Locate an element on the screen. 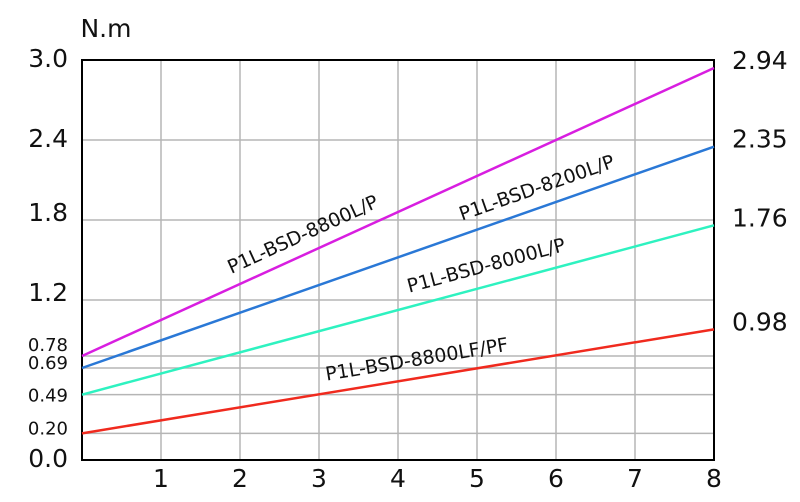 The image size is (800, 502). x-tick-label: 5 is located at coordinates (477, 478).